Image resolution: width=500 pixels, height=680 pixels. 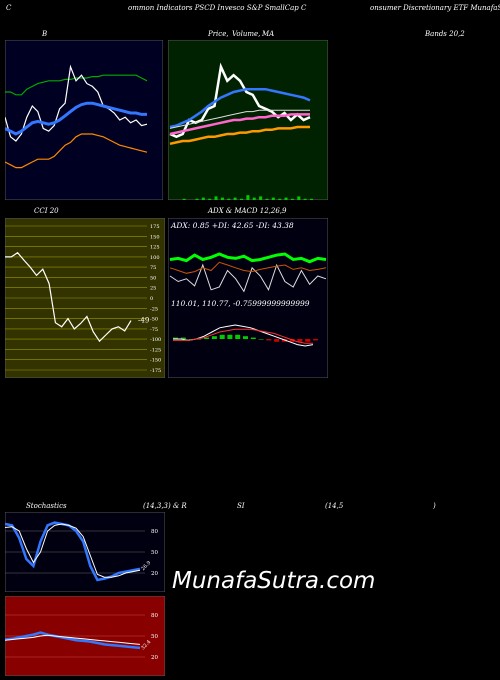 What do you see at coordinates (154, 637) in the screenshot?
I see `rsi-tick-label: 50` at bounding box center [154, 637].